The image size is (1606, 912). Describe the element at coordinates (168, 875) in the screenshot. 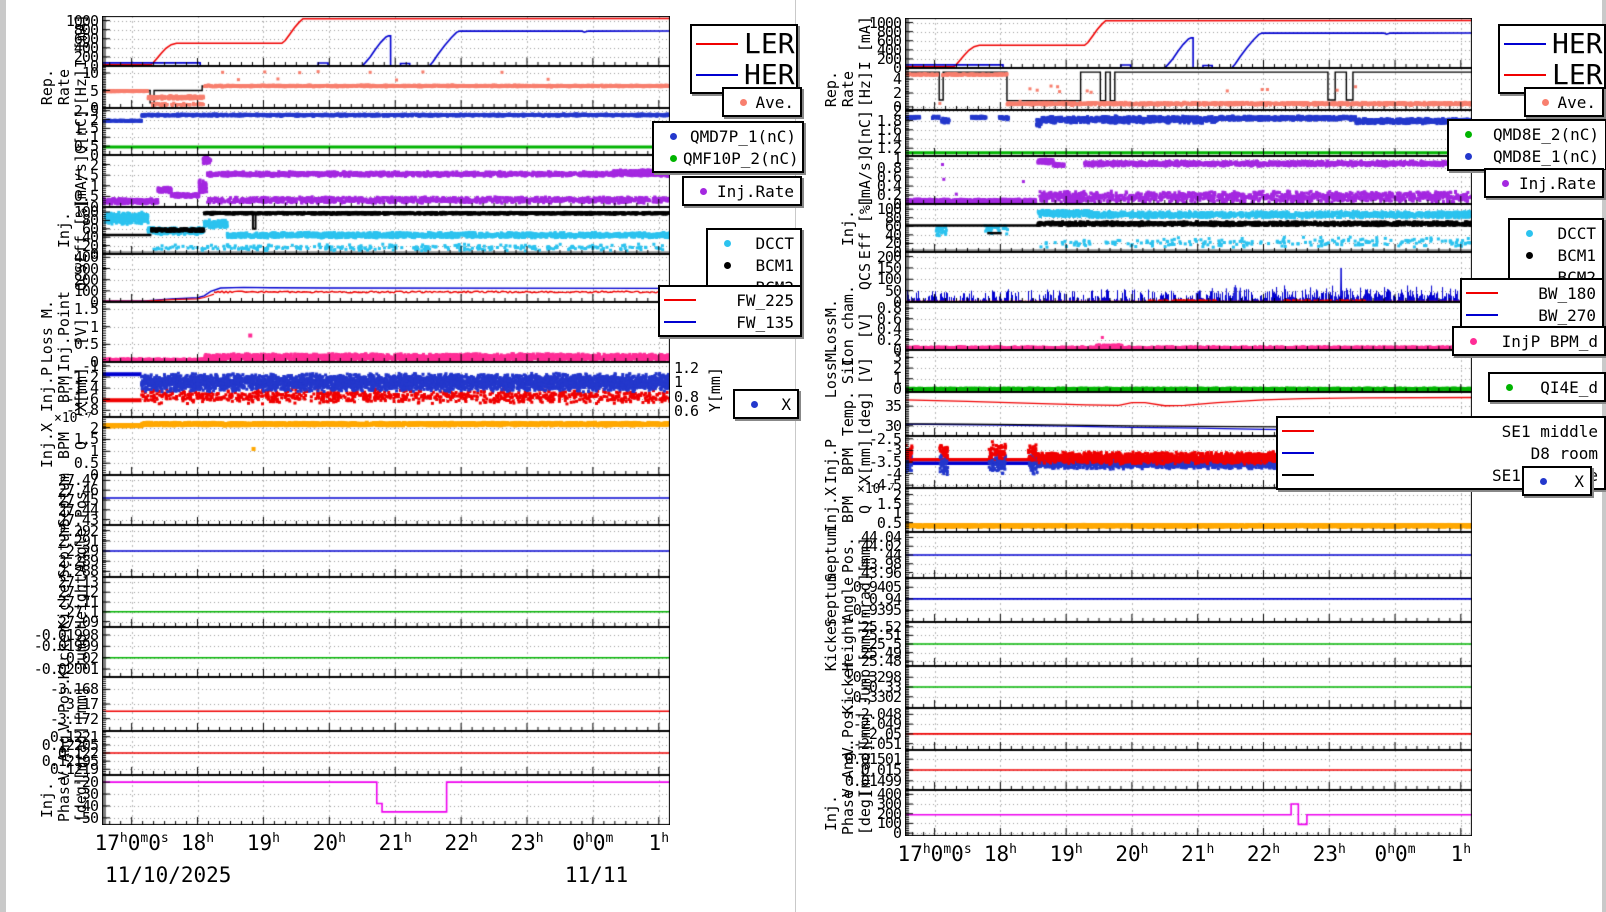

I see `date-label: 11/10/2025` at that location.